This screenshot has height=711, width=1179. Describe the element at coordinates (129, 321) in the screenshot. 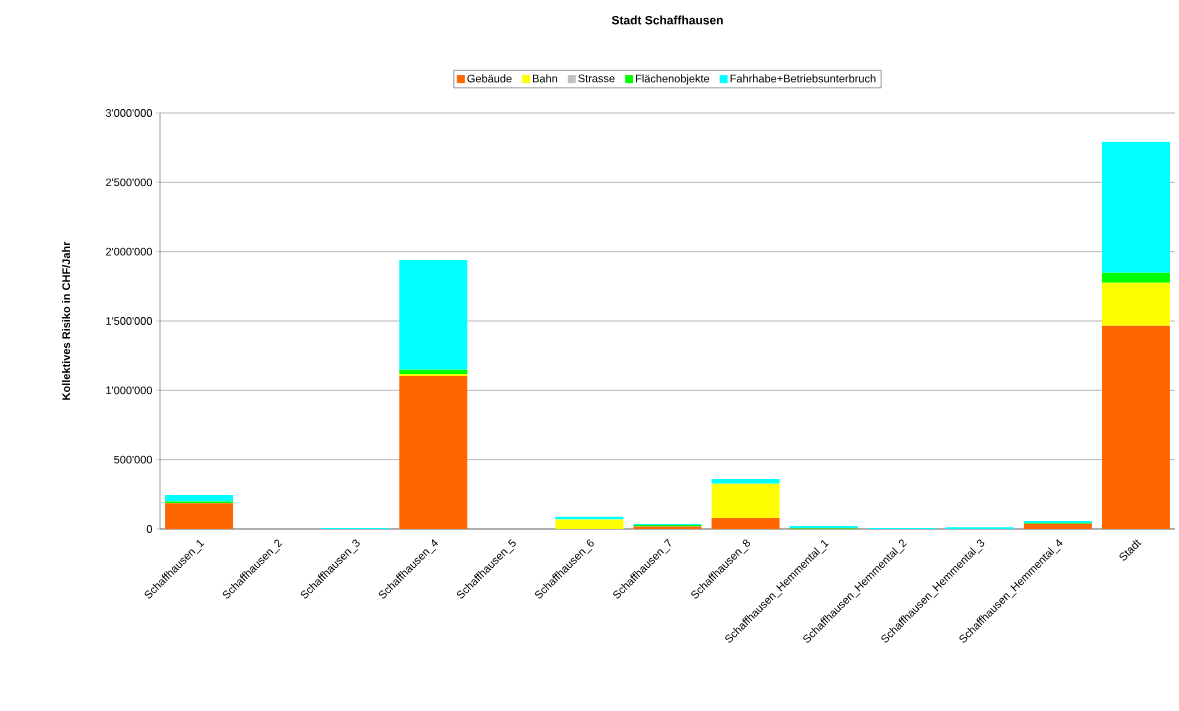

I see `y-tick-label: 1'500'000` at that location.